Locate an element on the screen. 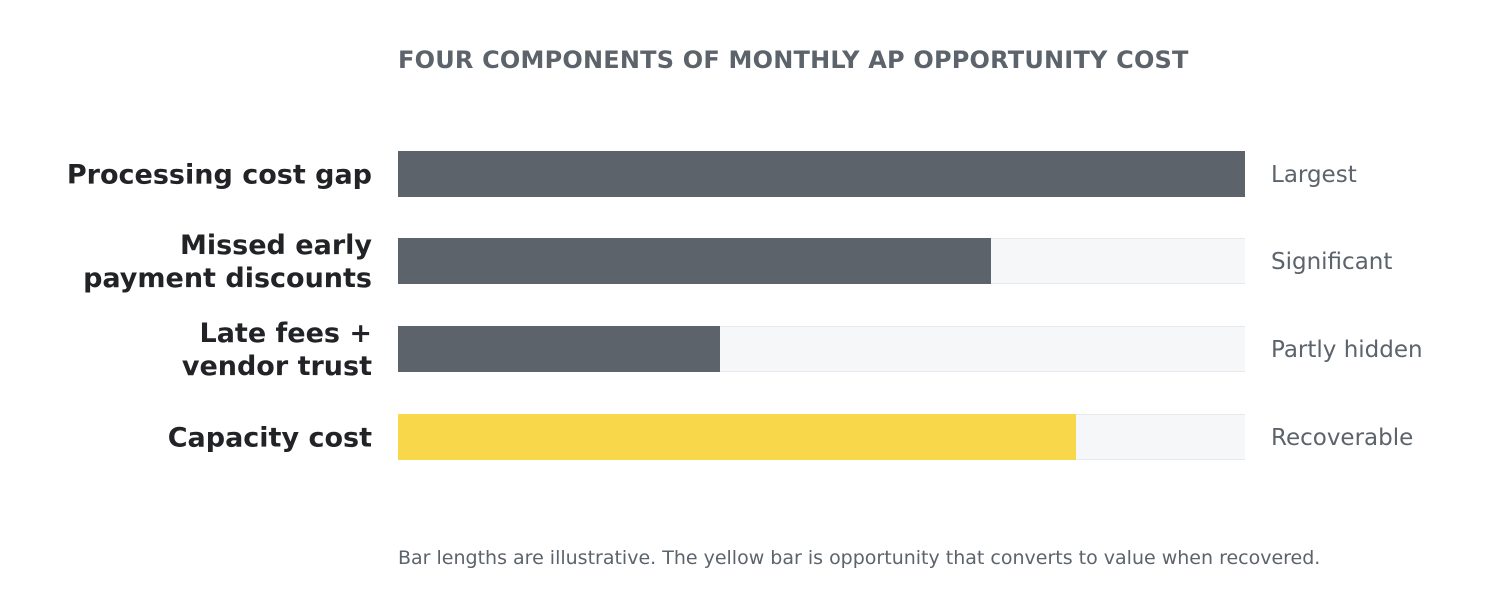  category-label-line: Capacity cost is located at coordinates (269, 438).